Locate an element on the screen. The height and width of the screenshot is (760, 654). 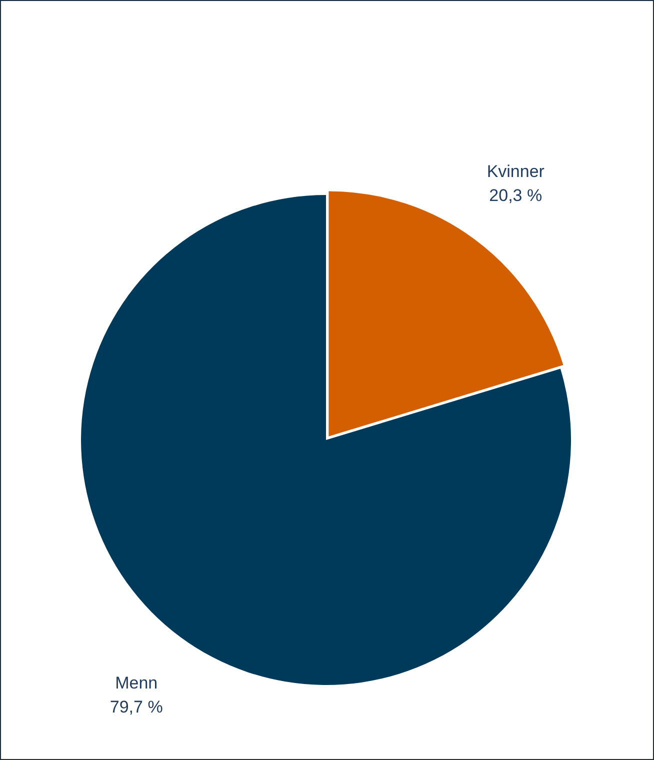
data-label: 79,7 % is located at coordinates (136, 707).